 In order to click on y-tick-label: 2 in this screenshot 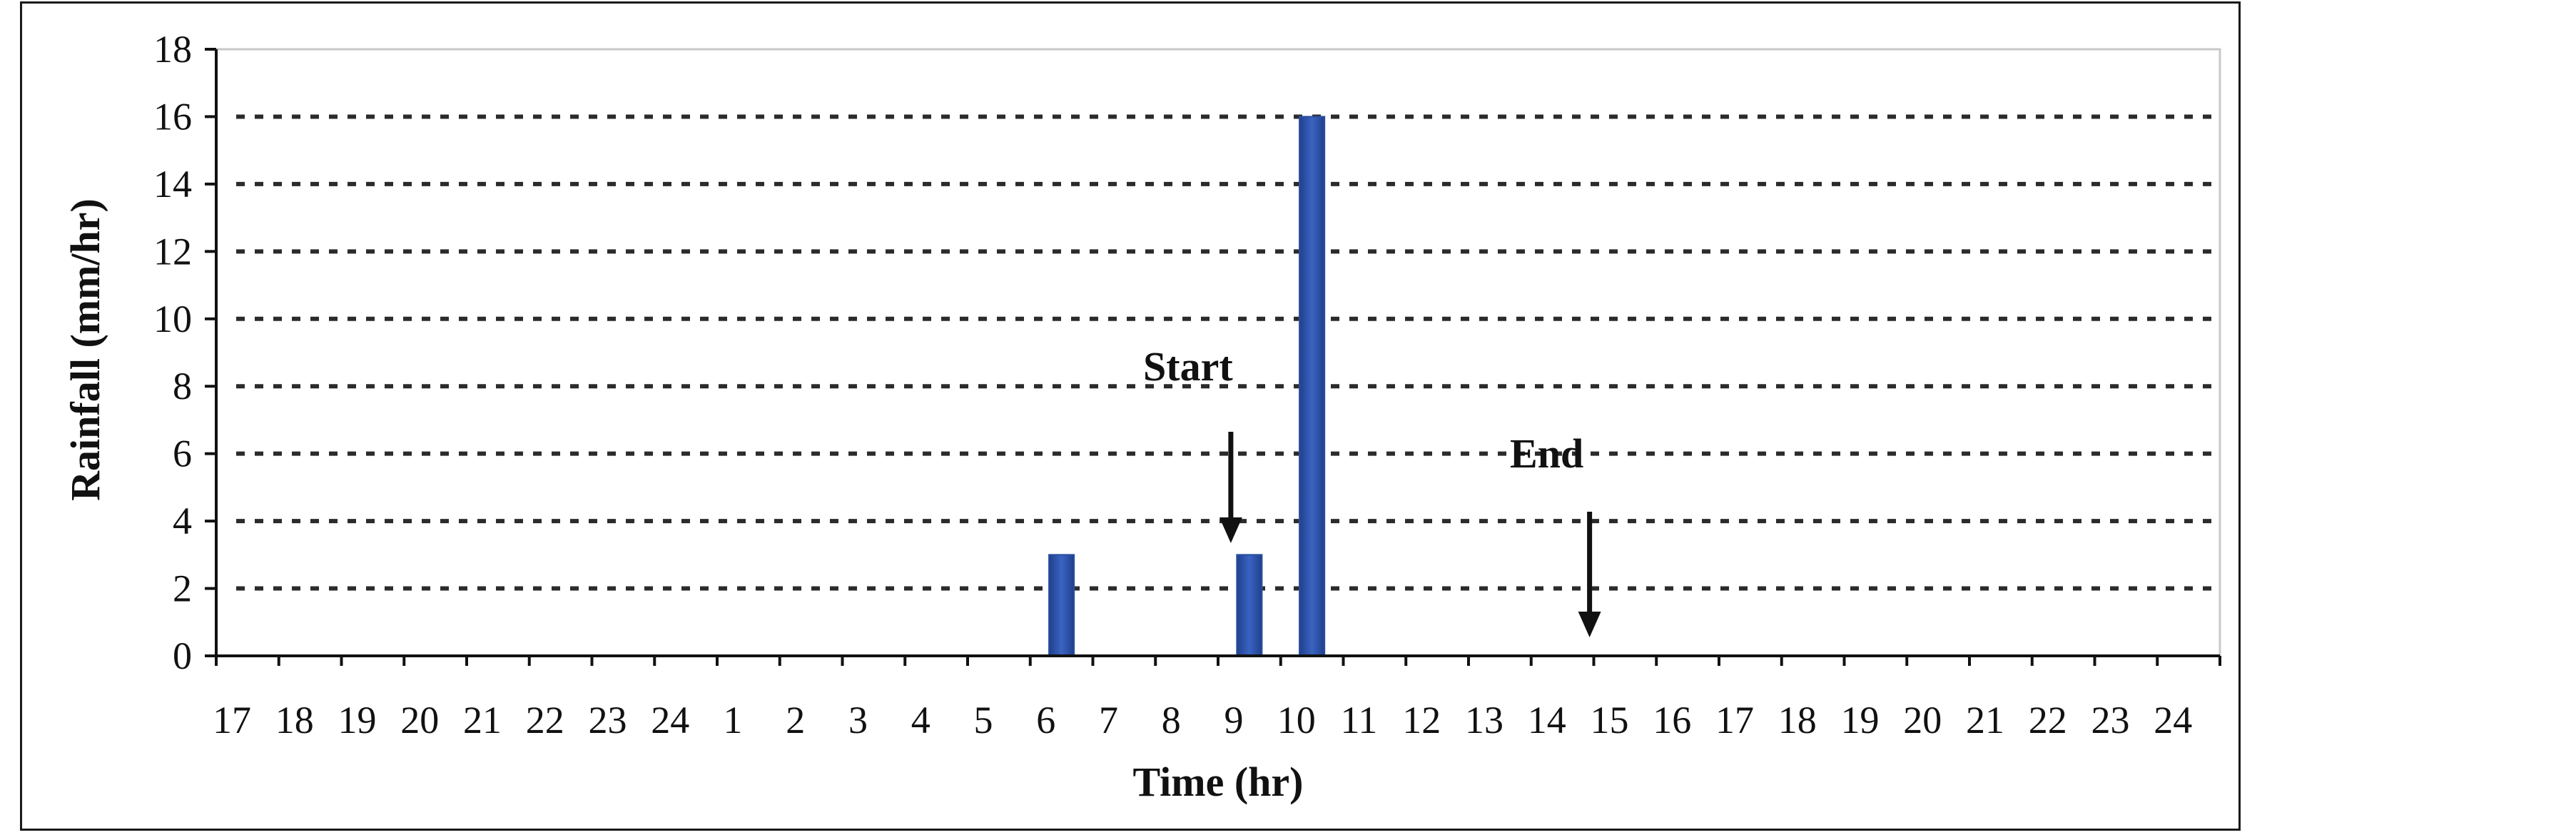, I will do `click(182, 588)`.